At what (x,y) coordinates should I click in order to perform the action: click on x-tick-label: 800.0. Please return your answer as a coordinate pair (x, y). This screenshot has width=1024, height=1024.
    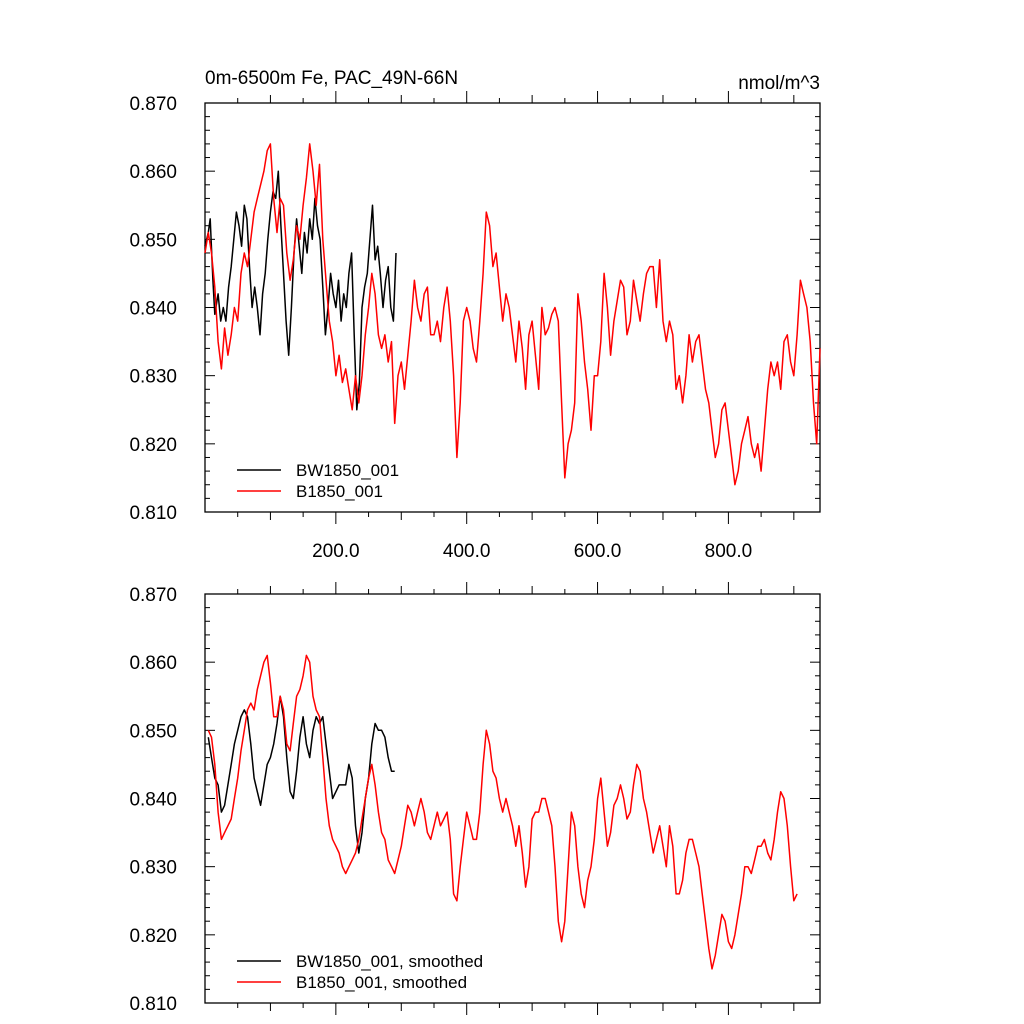
    Looking at the image, I should click on (729, 551).